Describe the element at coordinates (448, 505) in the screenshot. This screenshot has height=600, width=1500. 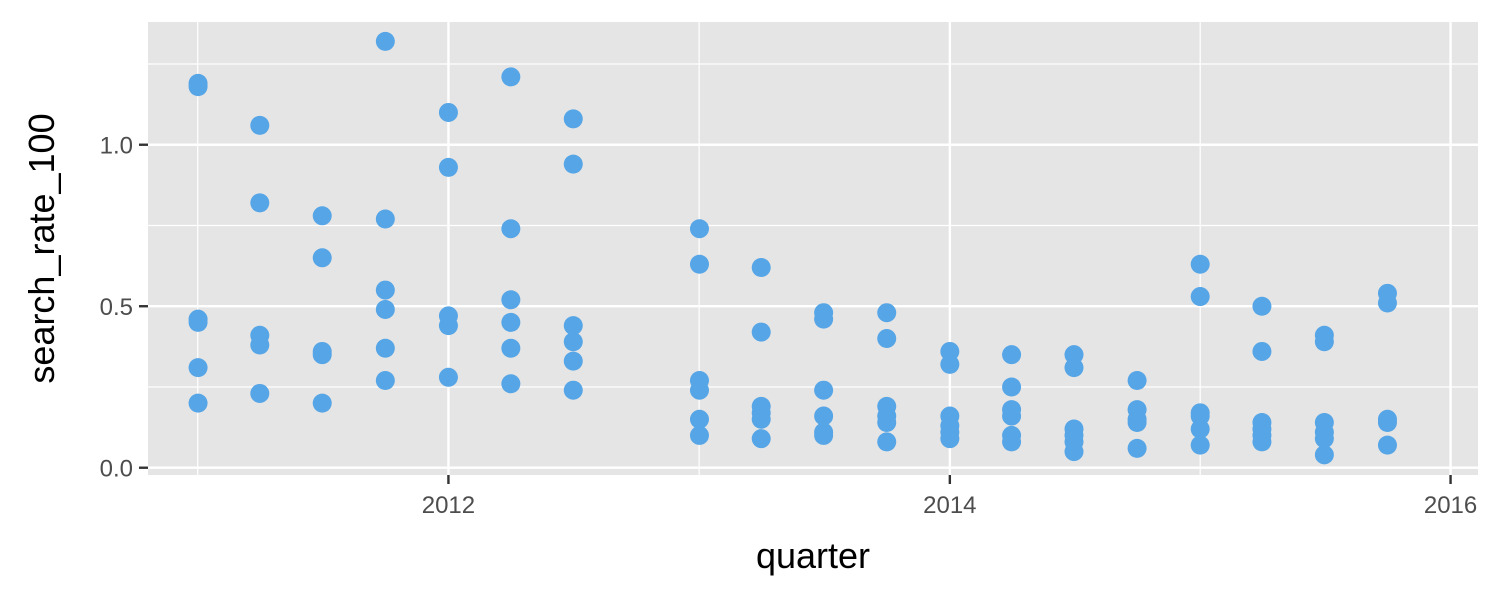
I see `x-tick-label: 2012` at that location.